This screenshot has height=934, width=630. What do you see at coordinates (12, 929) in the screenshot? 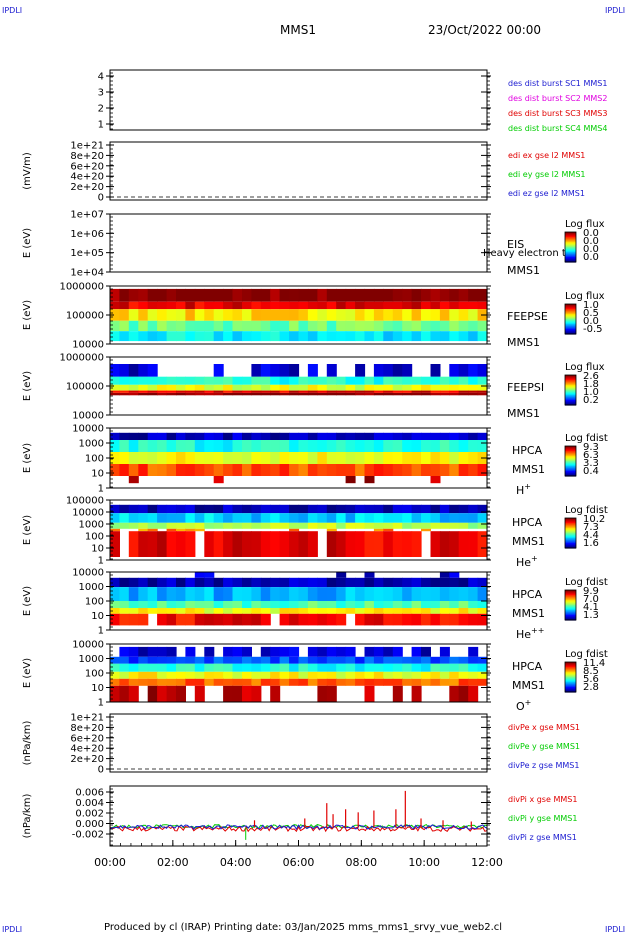
I see `corner-label-bottom-left: IPDLI` at bounding box center [12, 929].